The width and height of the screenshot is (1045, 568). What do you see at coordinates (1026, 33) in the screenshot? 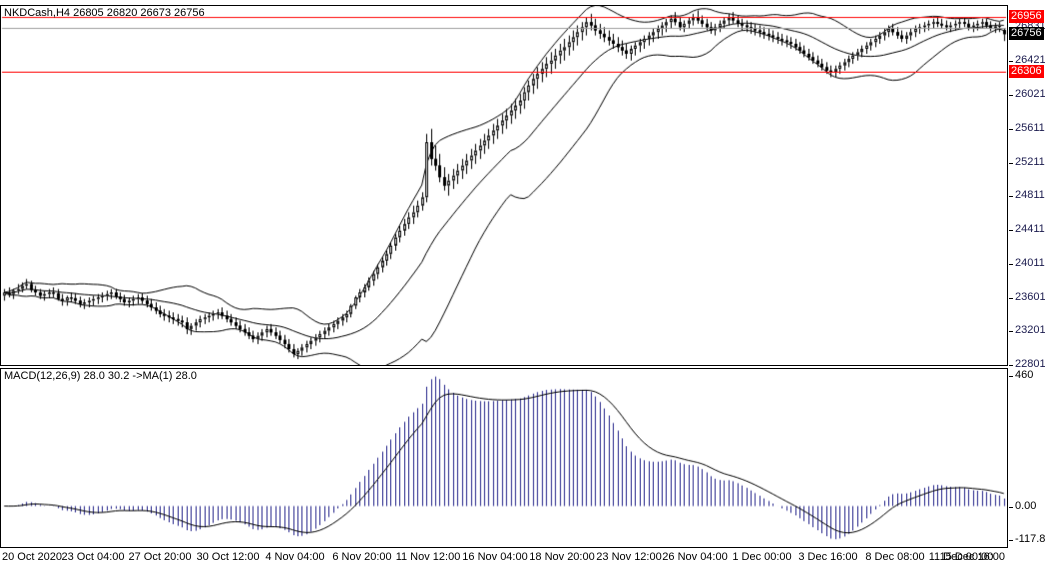
I see `current-price-badge: 26756` at bounding box center [1026, 33].